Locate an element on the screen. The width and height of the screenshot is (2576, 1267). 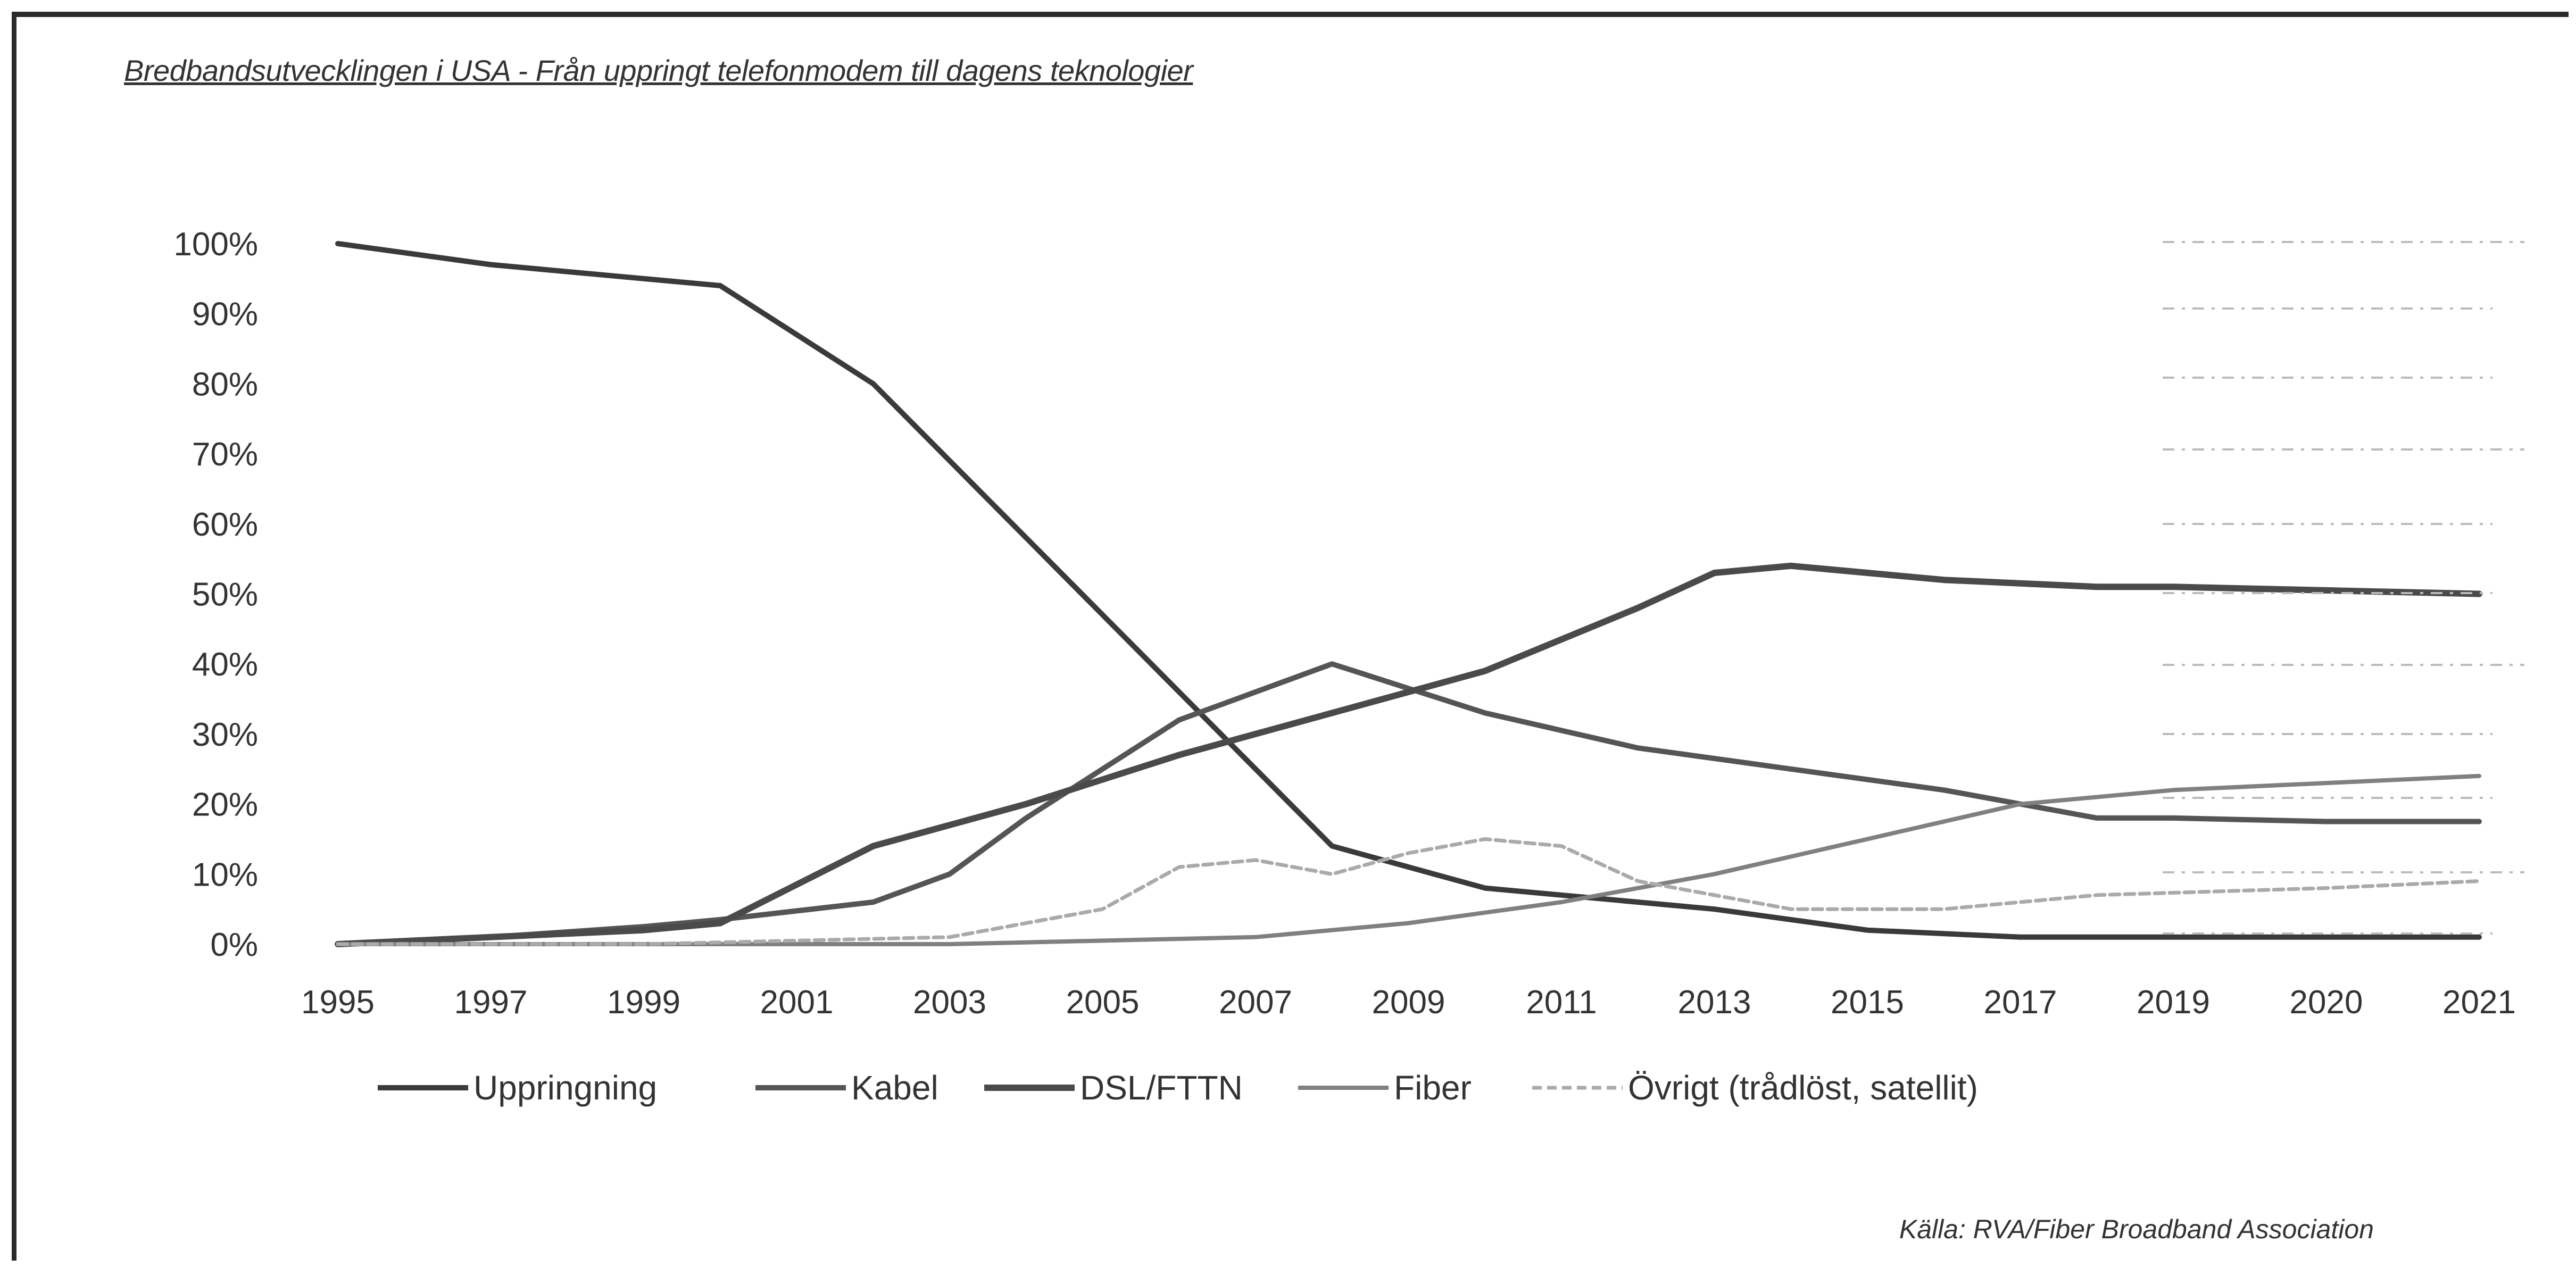
legend-label: Fiber is located at coordinates (1433, 1088).